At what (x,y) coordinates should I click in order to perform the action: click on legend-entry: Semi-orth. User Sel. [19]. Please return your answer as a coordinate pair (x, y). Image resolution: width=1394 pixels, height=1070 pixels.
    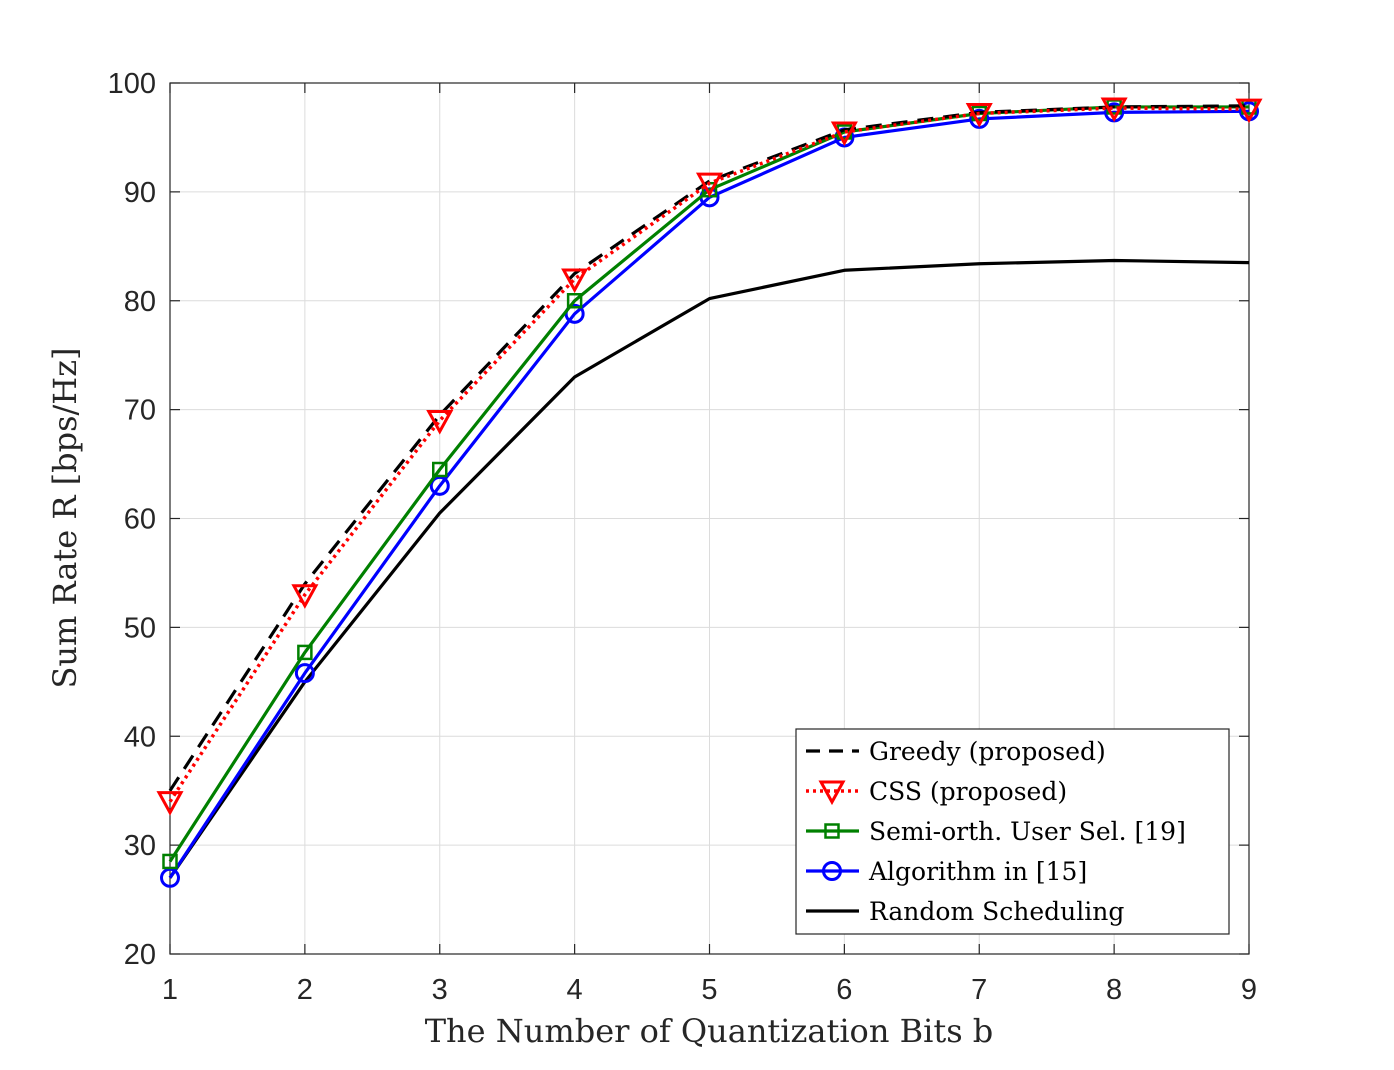
    Looking at the image, I should click on (996, 831).